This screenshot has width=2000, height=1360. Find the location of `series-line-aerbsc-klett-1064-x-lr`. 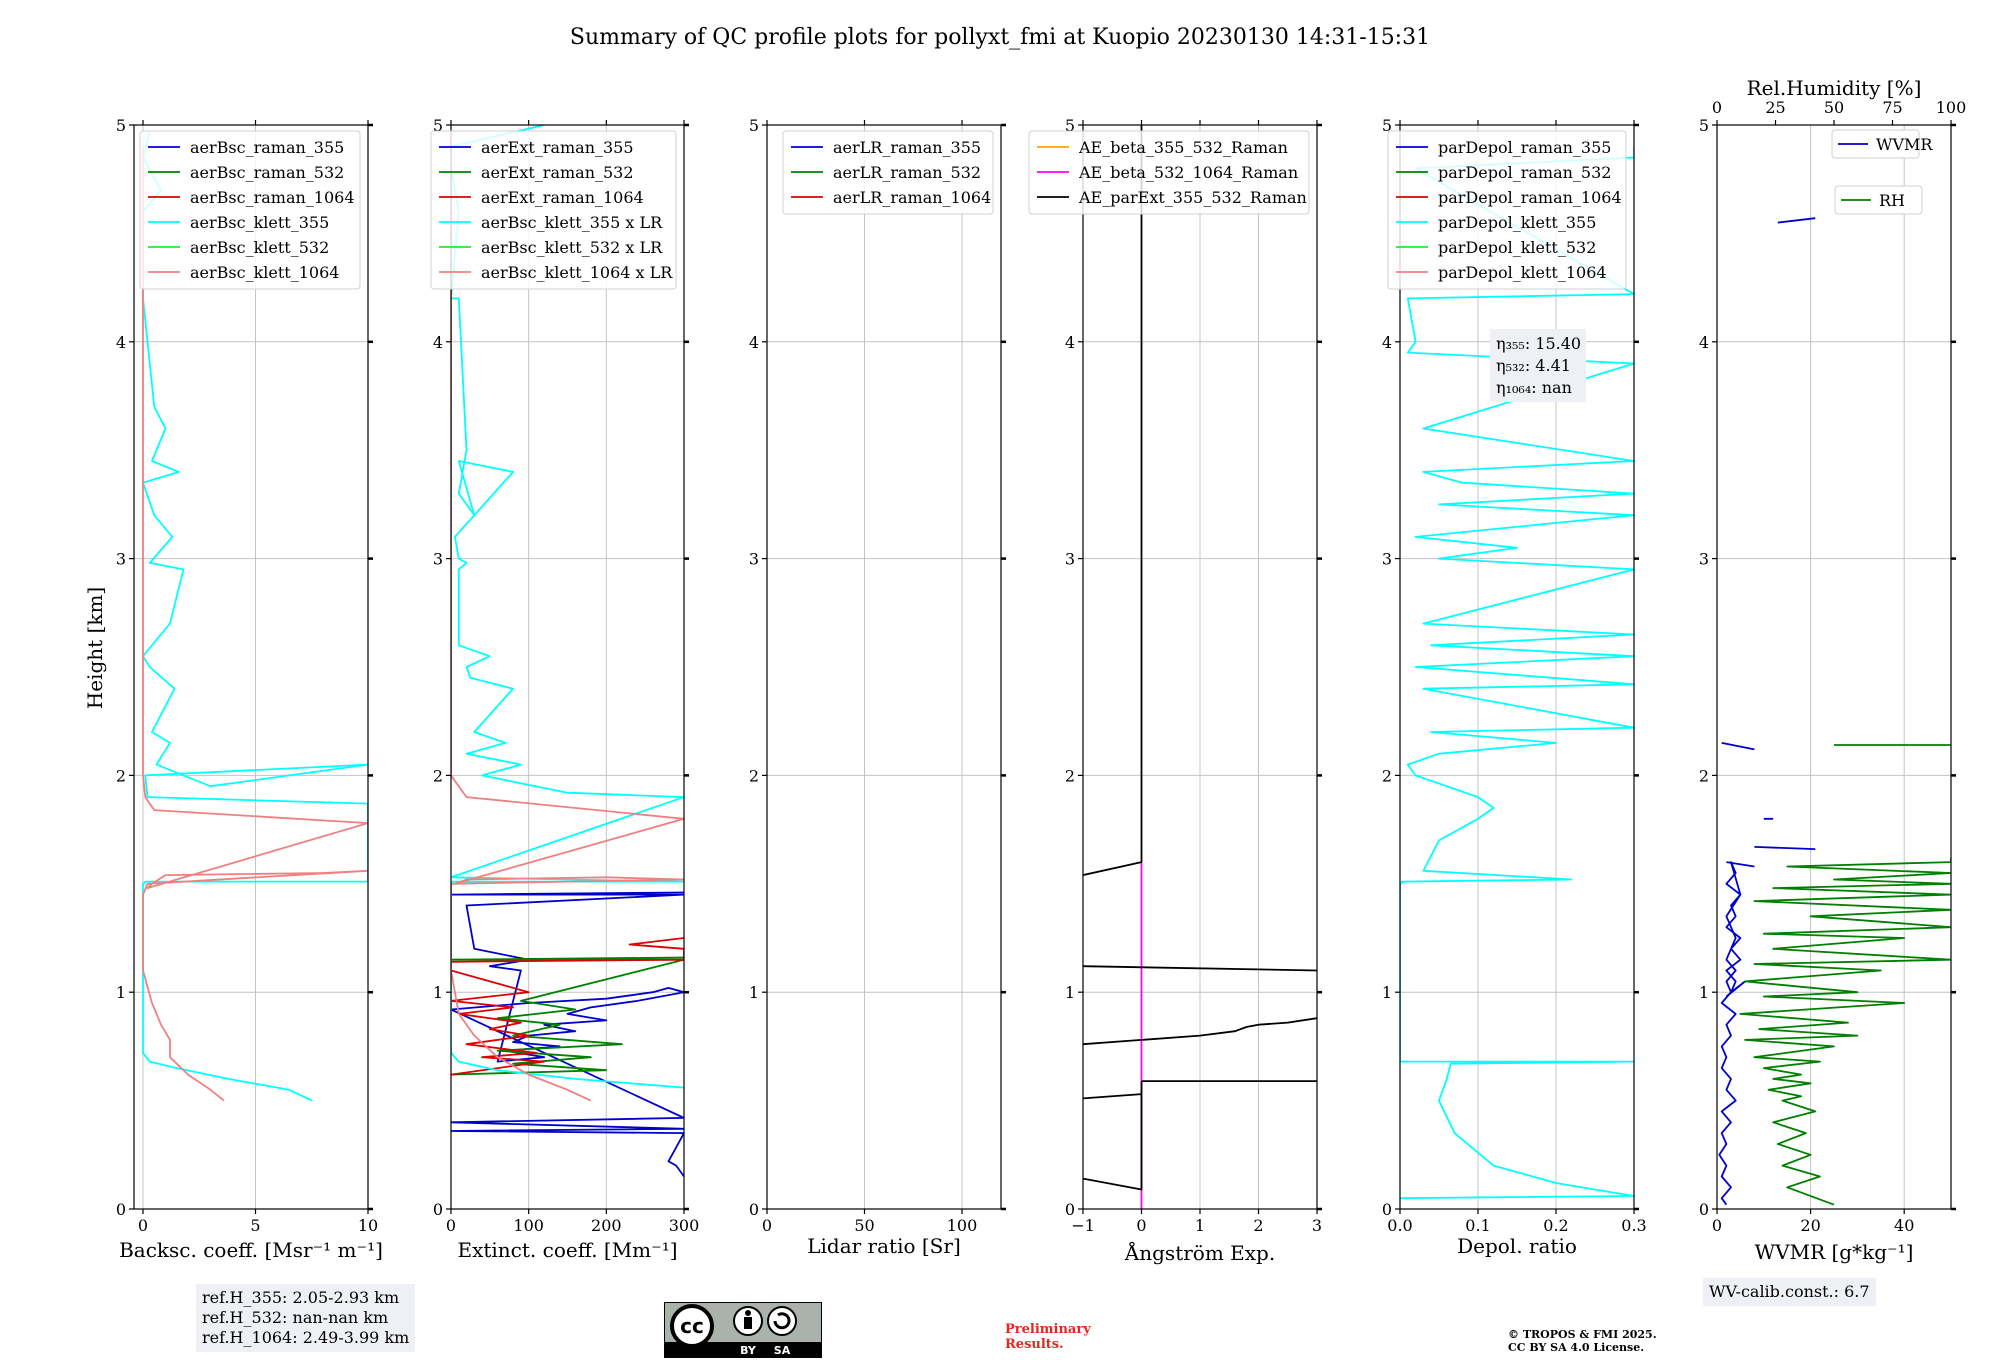

series-line-aerbsc-klett-1064-x-lr is located at coordinates (567, 624).